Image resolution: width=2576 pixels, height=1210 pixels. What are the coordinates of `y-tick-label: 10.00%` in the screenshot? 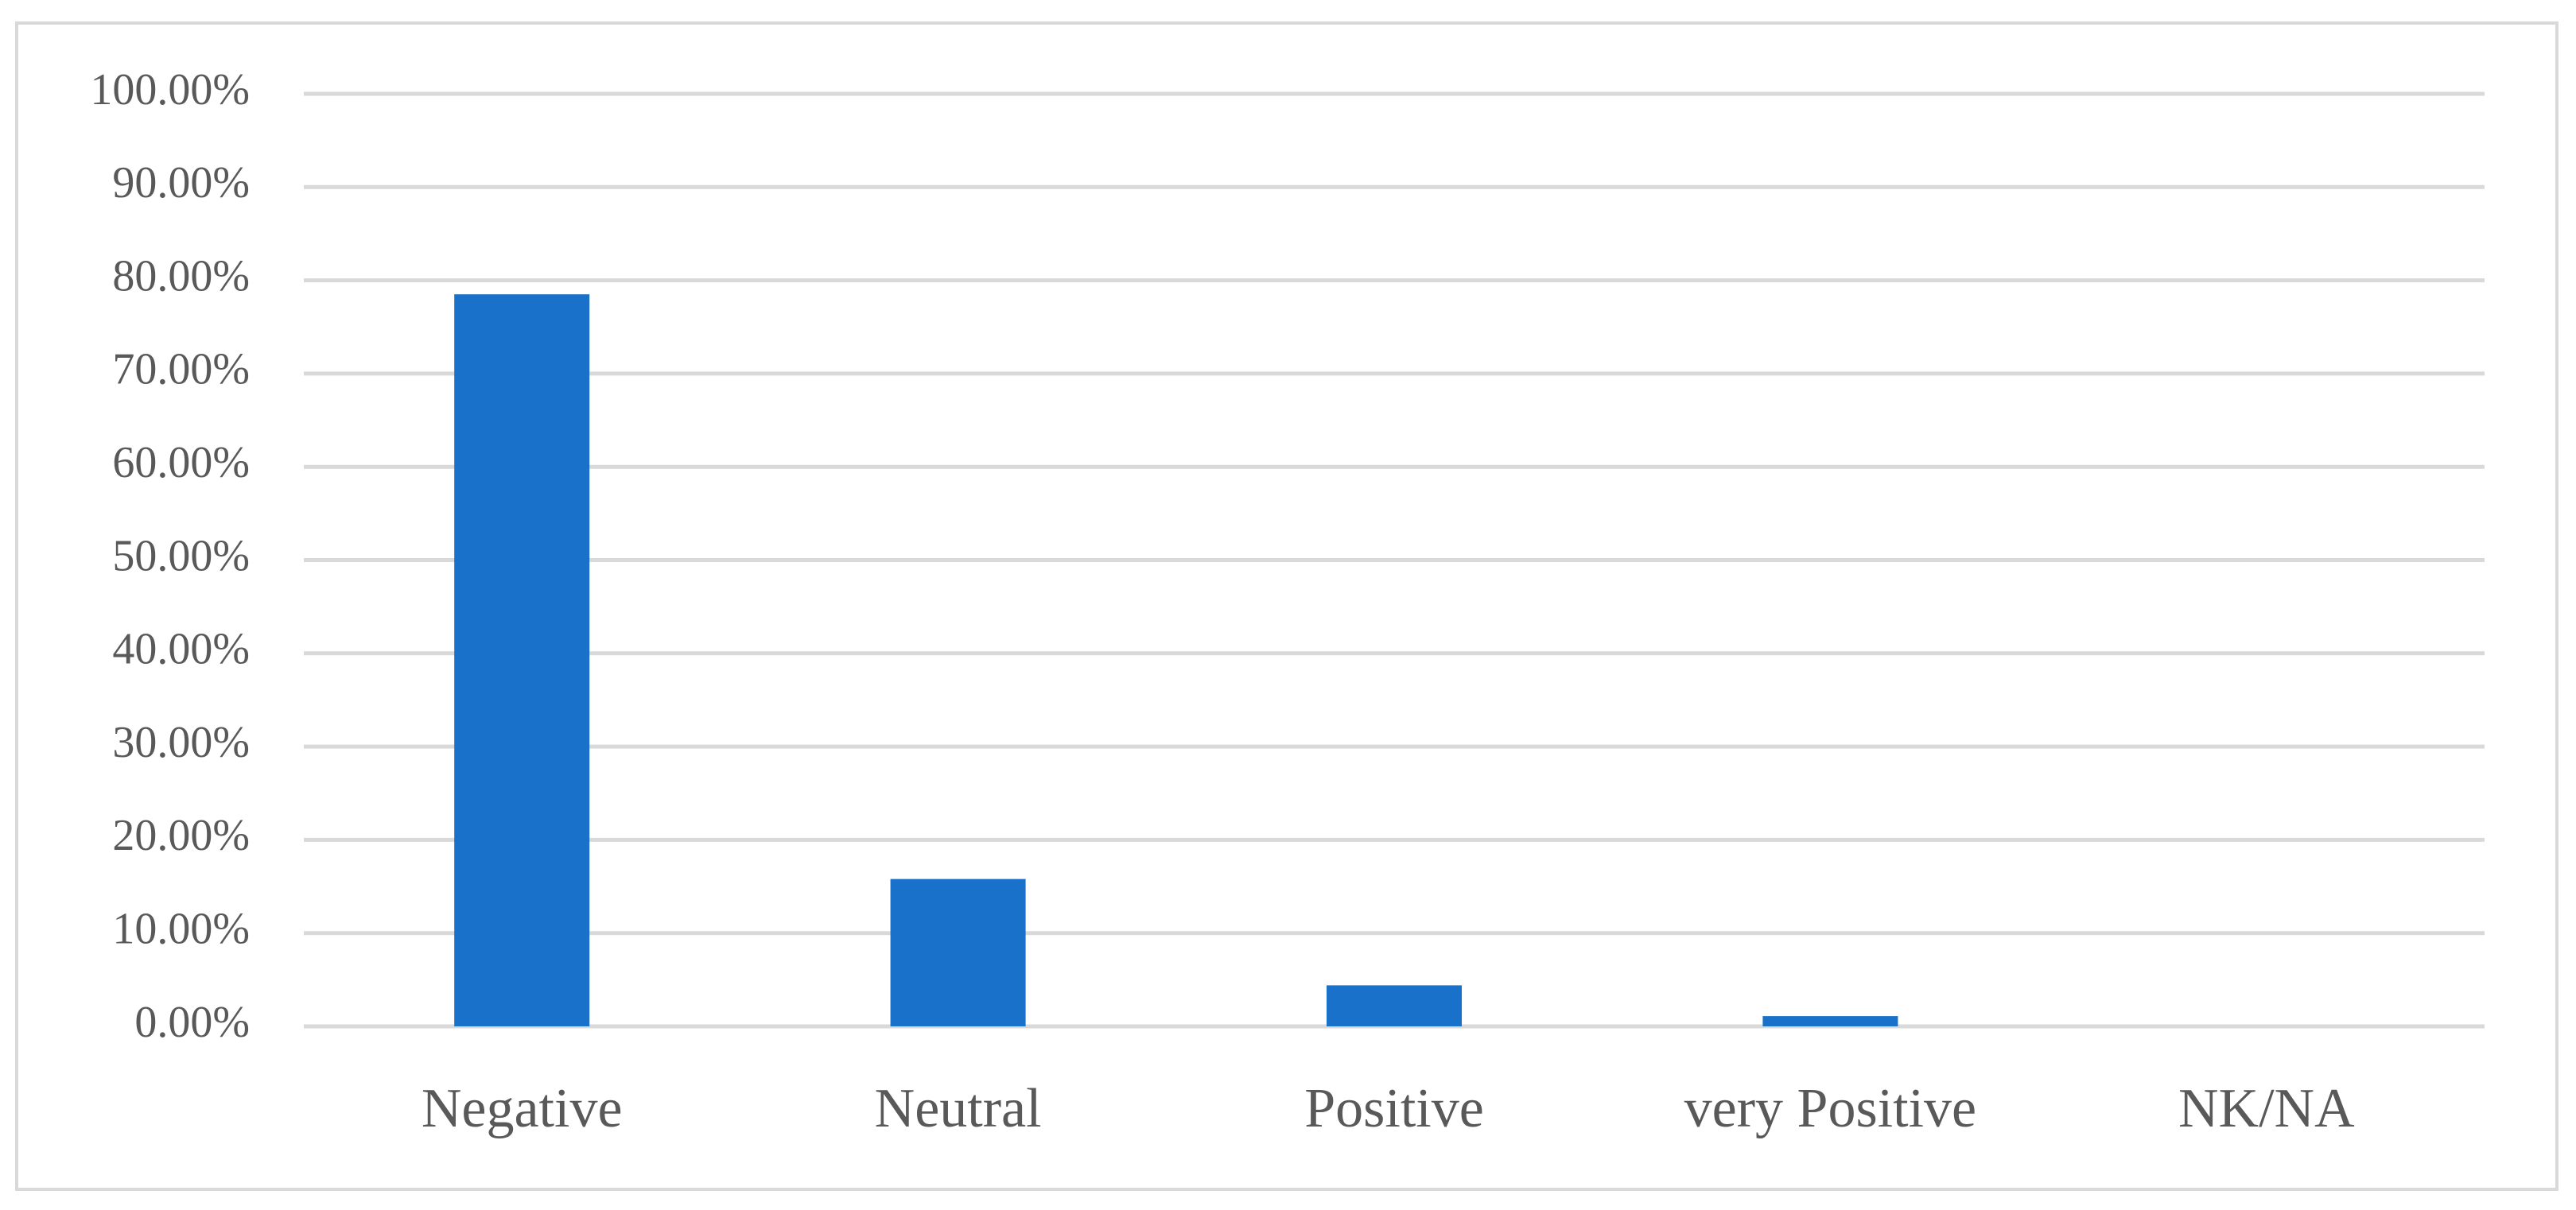 It's located at (181, 929).